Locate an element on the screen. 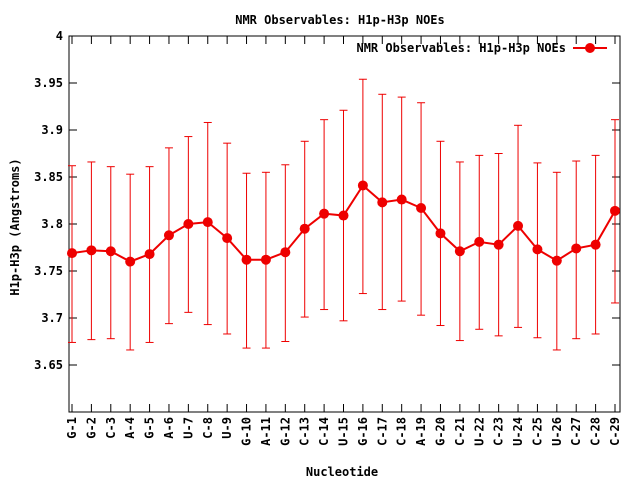 The image size is (640, 480). x-tick-label: G-12 is located at coordinates (285, 431).